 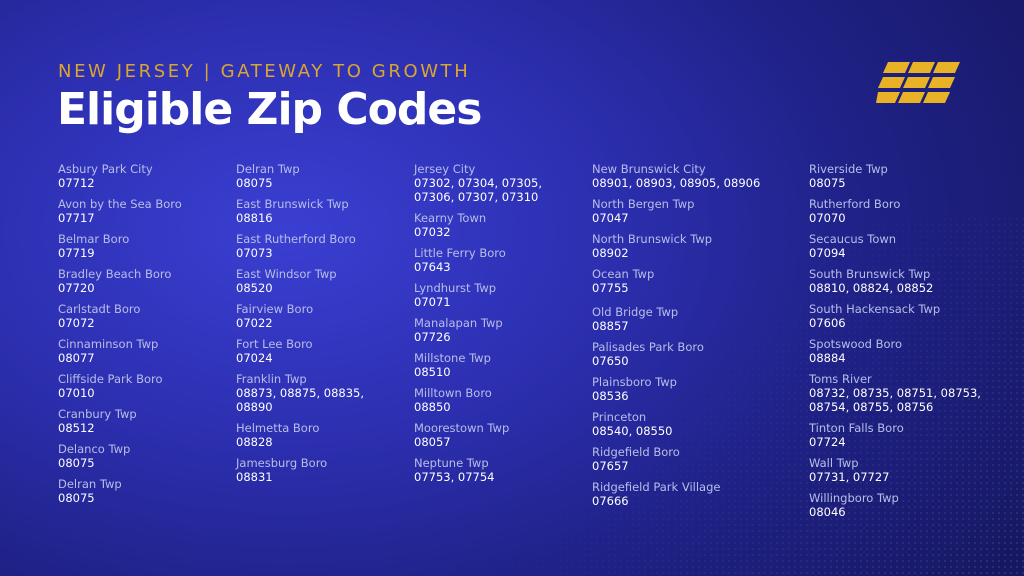 I want to click on list-item: Millstone Twp 08510, so click(x=478, y=365).